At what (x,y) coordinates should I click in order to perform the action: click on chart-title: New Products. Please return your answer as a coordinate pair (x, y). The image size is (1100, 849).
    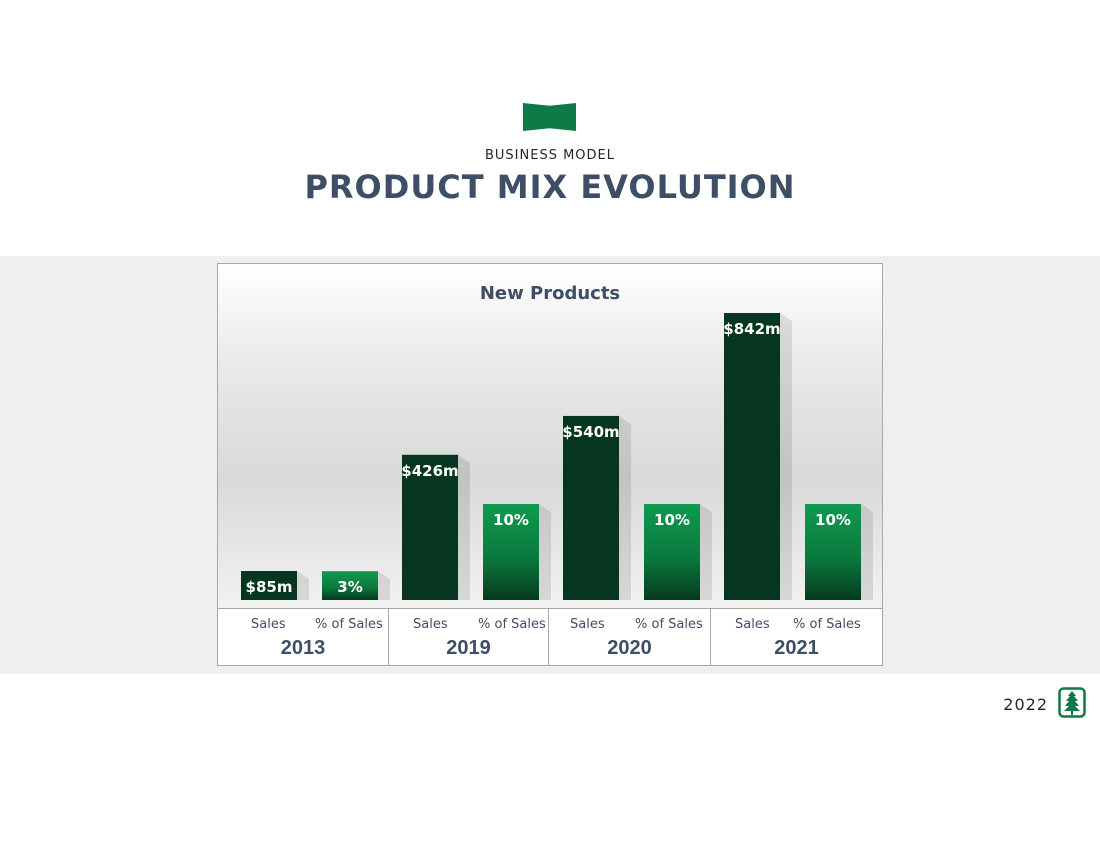
    Looking at the image, I should click on (550, 293).